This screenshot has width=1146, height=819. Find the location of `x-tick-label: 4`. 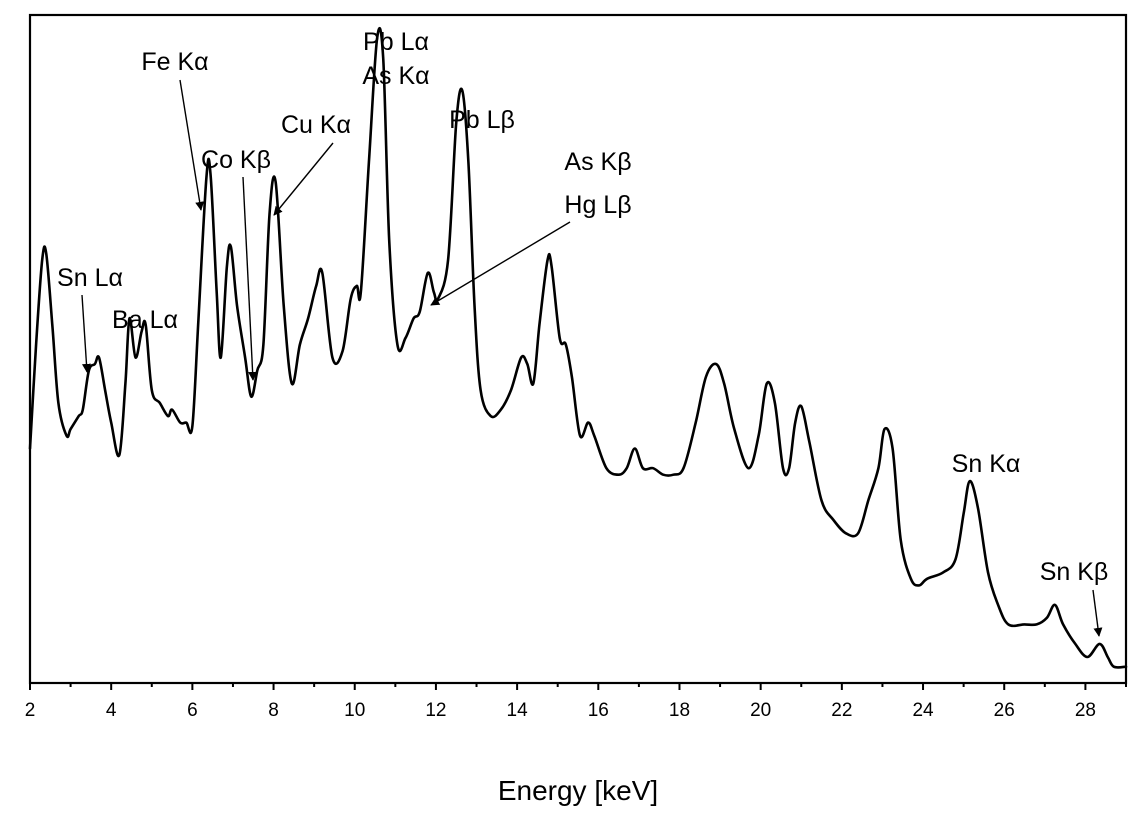

x-tick-label: 4 is located at coordinates (111, 710).